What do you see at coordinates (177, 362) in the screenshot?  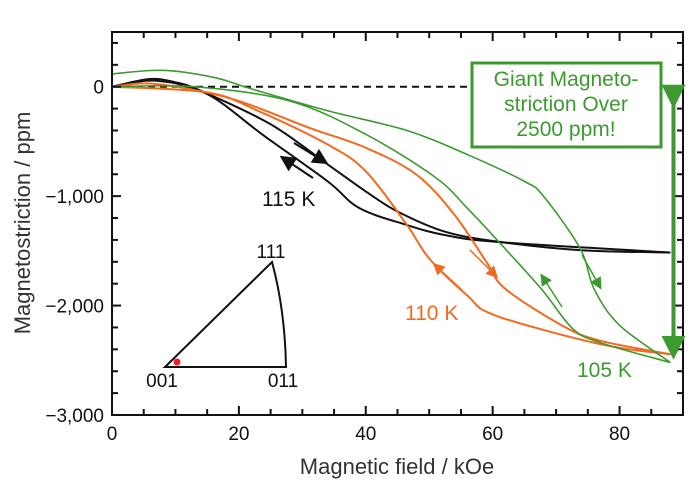 I see `inset-orientation-marker` at bounding box center [177, 362].